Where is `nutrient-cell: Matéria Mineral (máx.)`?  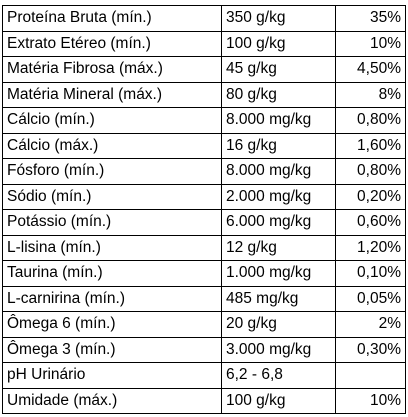
nutrient-cell: Matéria Mineral (máx.) is located at coordinates (112, 94).